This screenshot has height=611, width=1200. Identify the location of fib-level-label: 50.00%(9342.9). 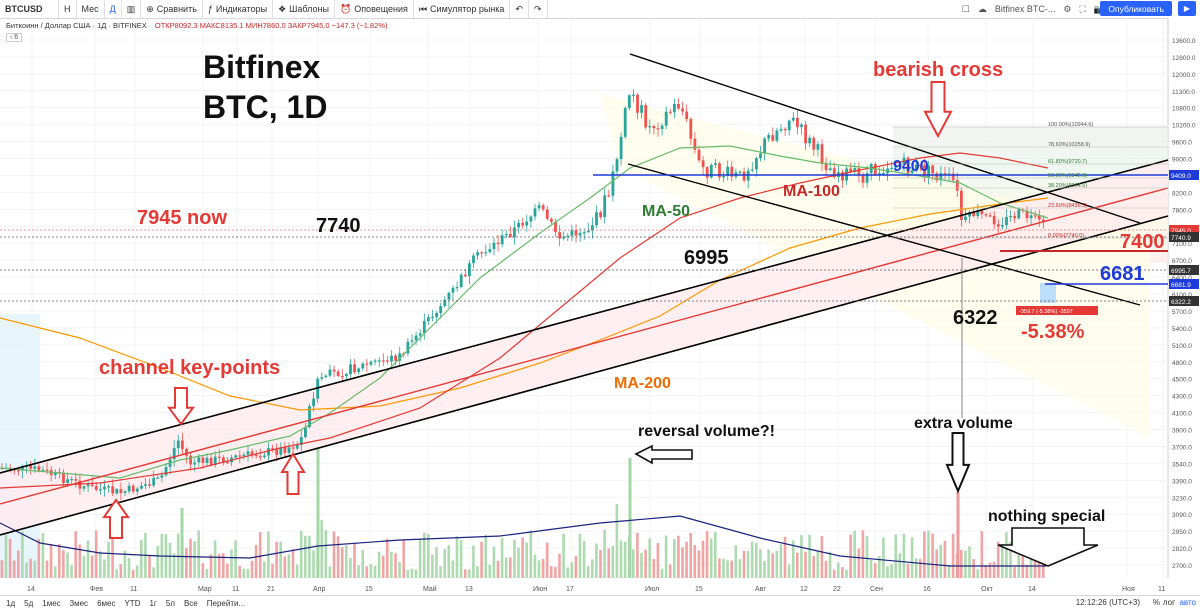
(1067, 176).